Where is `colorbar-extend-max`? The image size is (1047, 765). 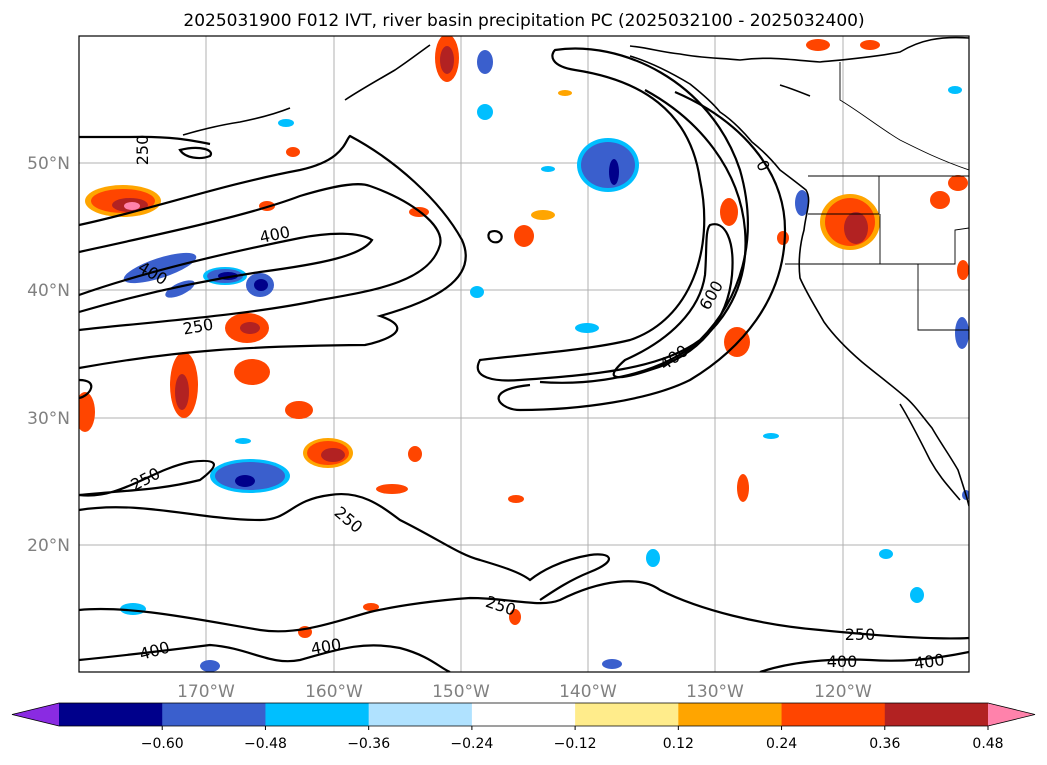
colorbar-extend-max is located at coordinates (1011, 714).